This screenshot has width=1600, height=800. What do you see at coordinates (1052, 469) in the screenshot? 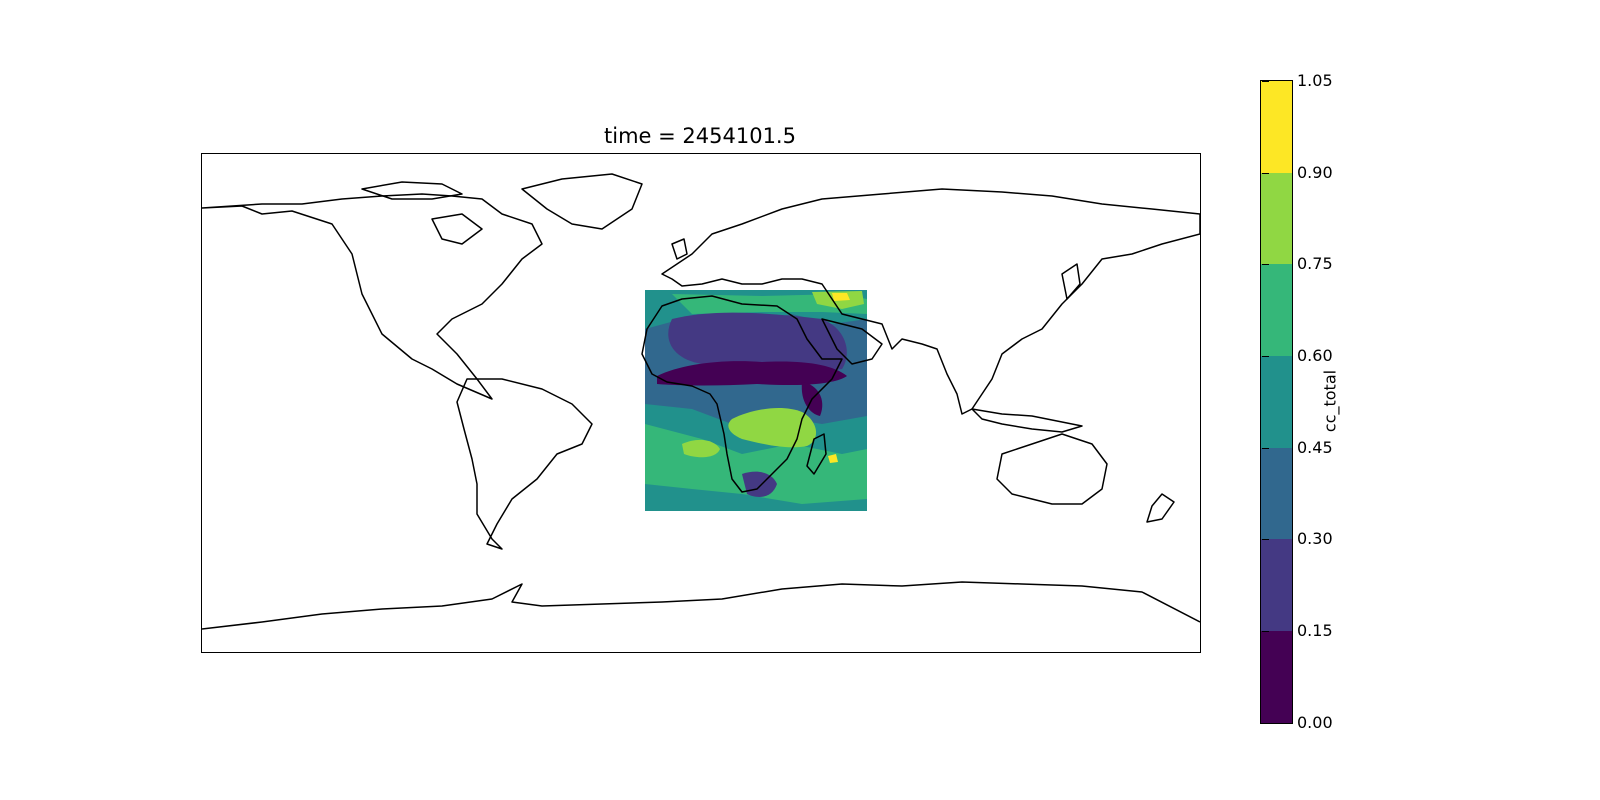
I see `coastline-australia` at bounding box center [1052, 469].